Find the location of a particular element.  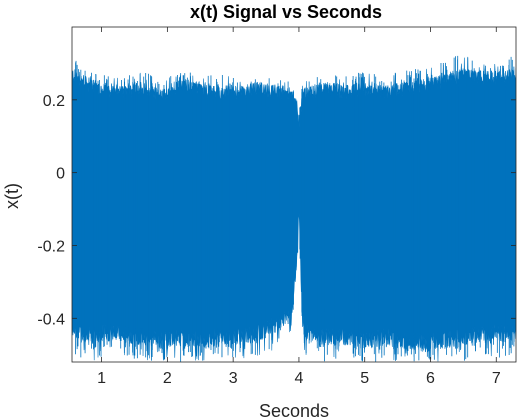

x-tick-label: 5 is located at coordinates (364, 378).